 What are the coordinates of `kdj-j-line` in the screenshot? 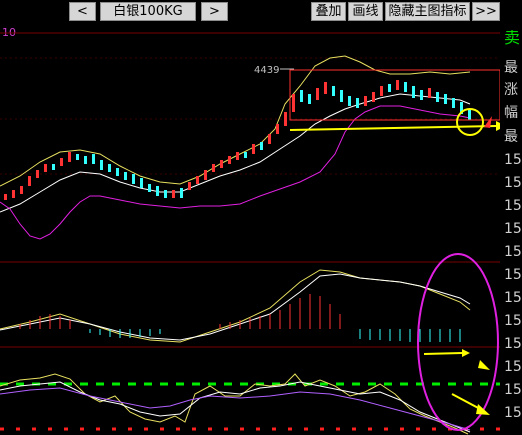 It's located at (235, 409).